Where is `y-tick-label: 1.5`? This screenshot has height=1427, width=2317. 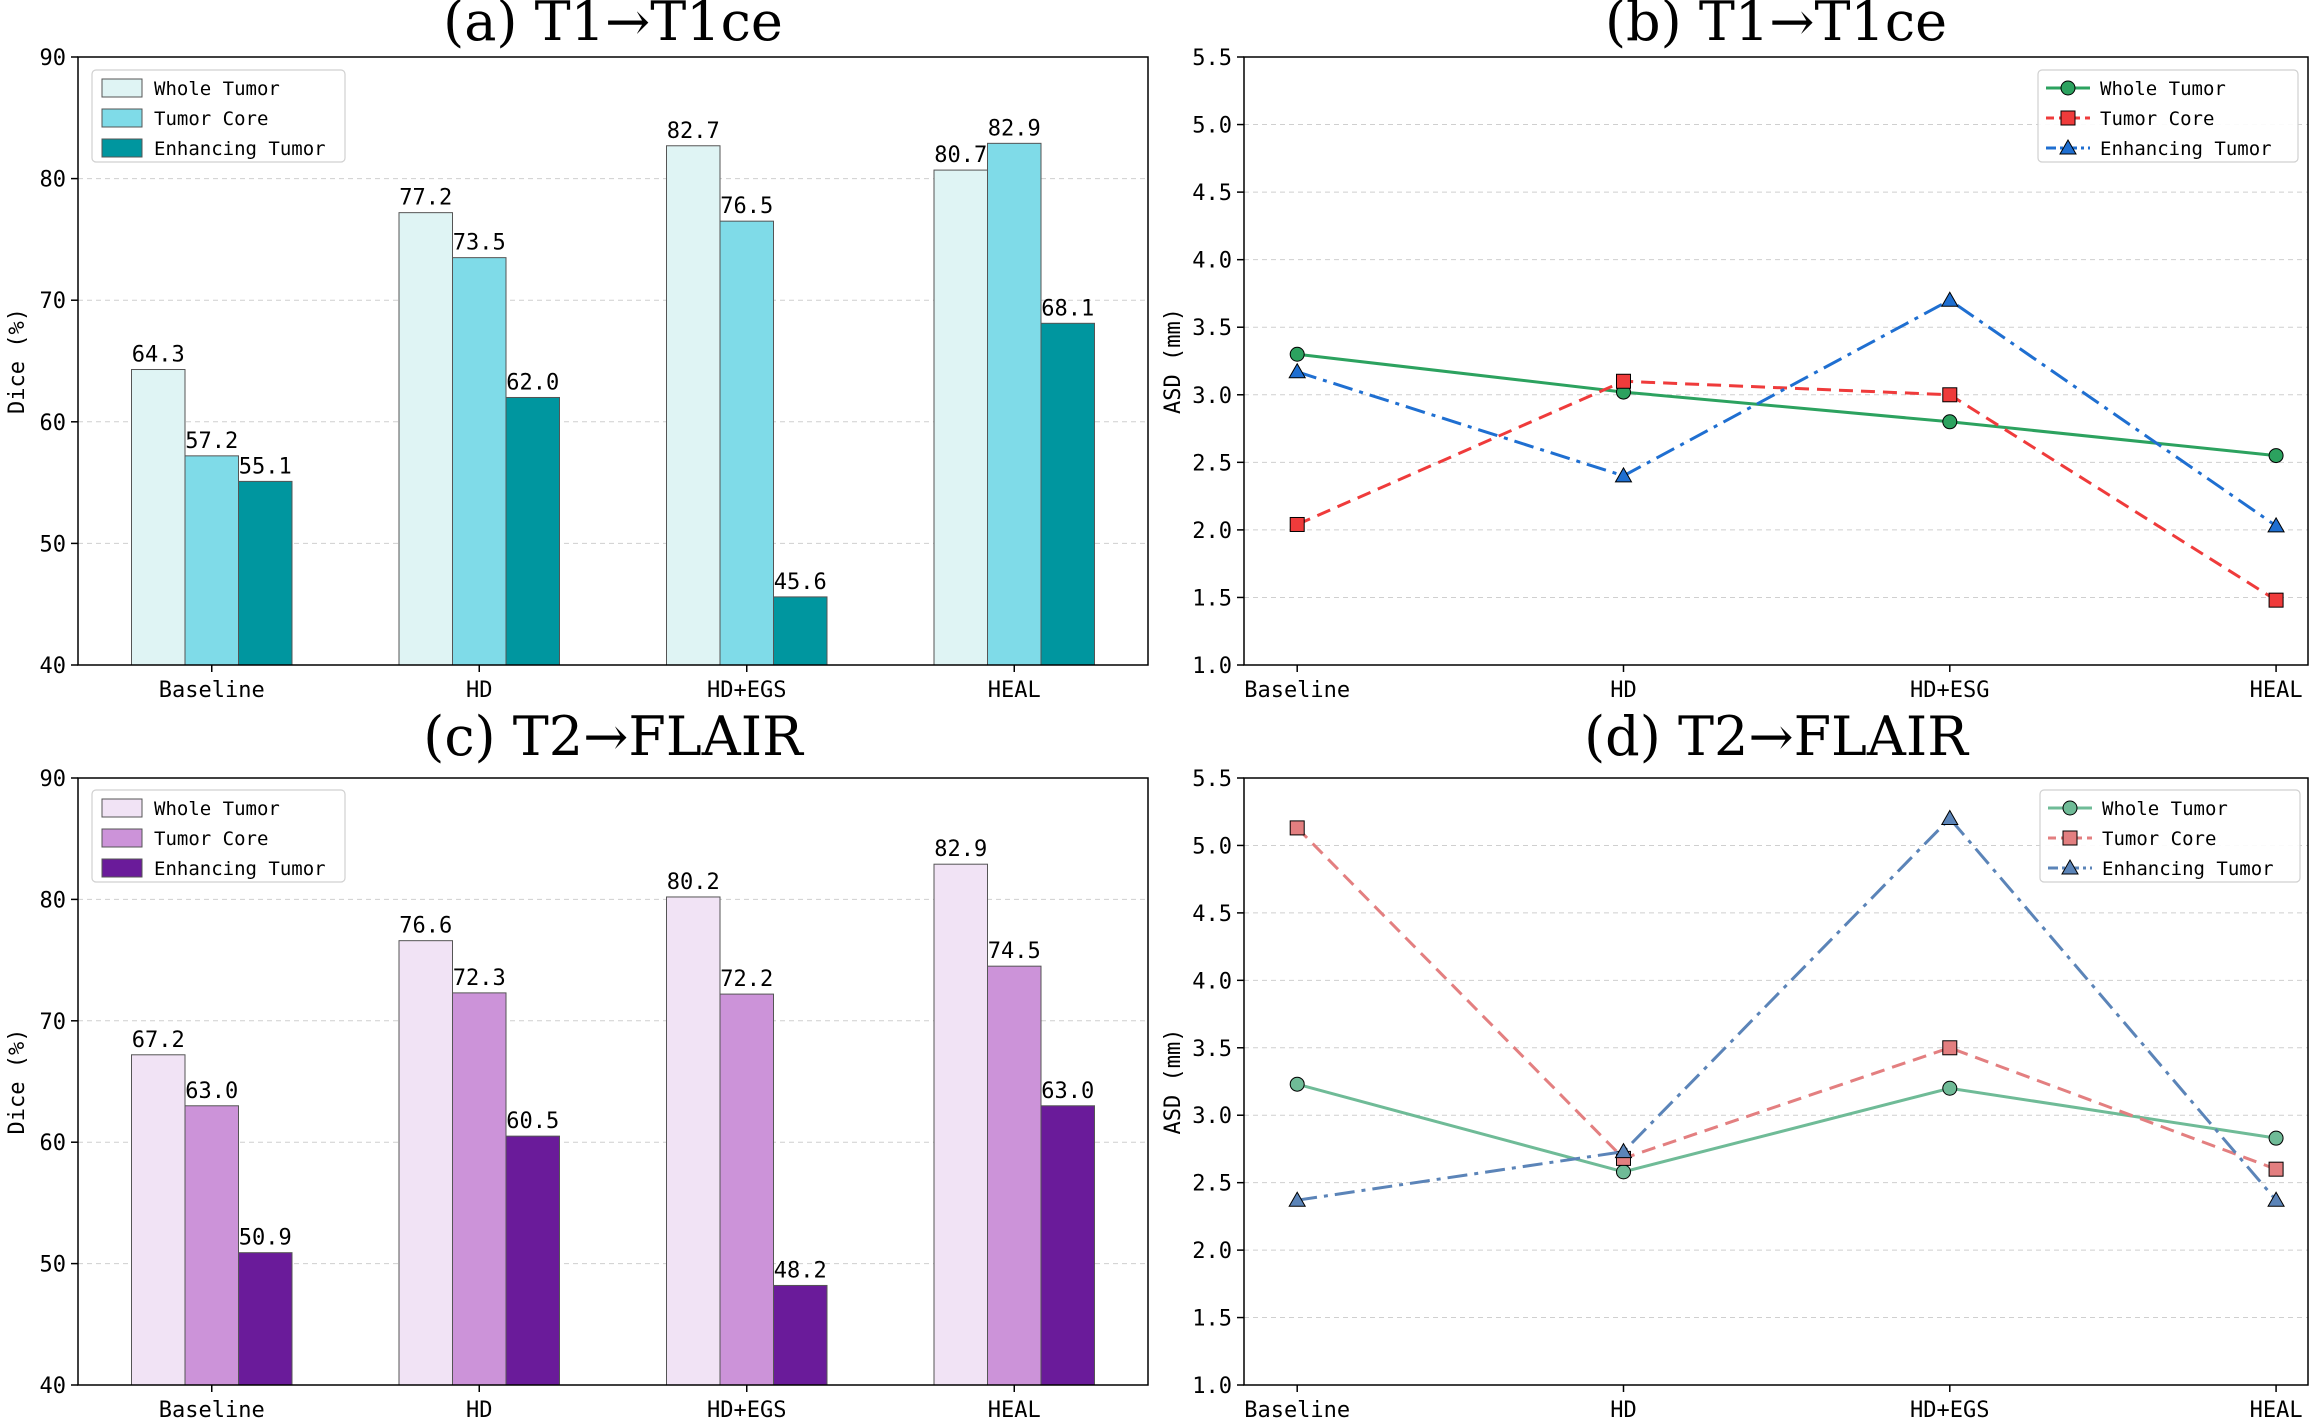 y-tick-label: 1.5 is located at coordinates (1212, 598).